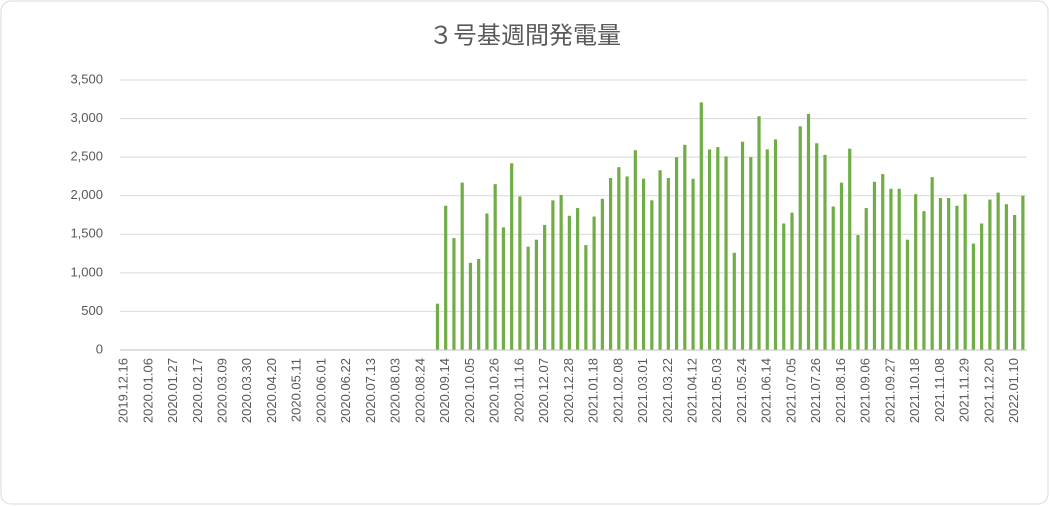 The width and height of the screenshot is (1050, 506). I want to click on x-tick-label: 2020.08.03, so click(395, 390).